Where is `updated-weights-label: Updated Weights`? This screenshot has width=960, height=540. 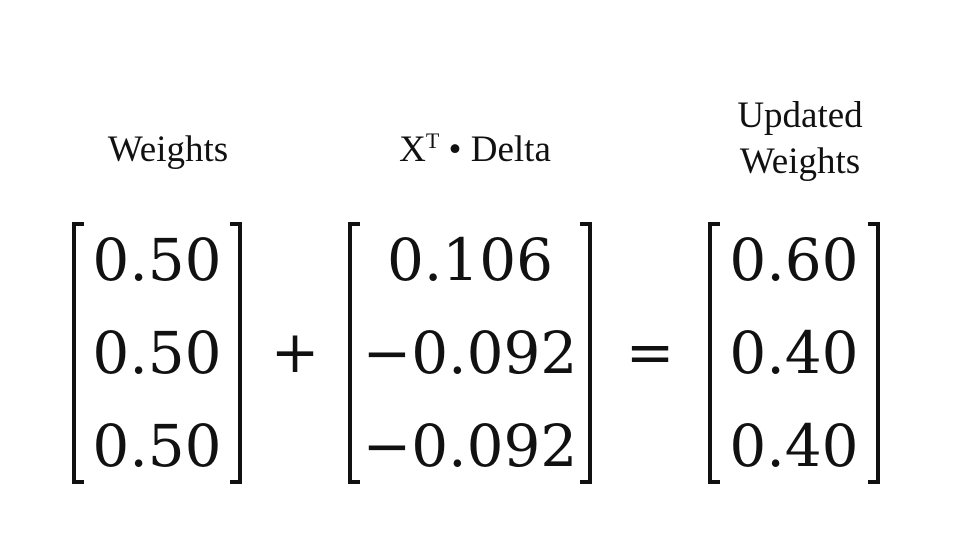 updated-weights-label: Updated Weights is located at coordinates (800, 139).